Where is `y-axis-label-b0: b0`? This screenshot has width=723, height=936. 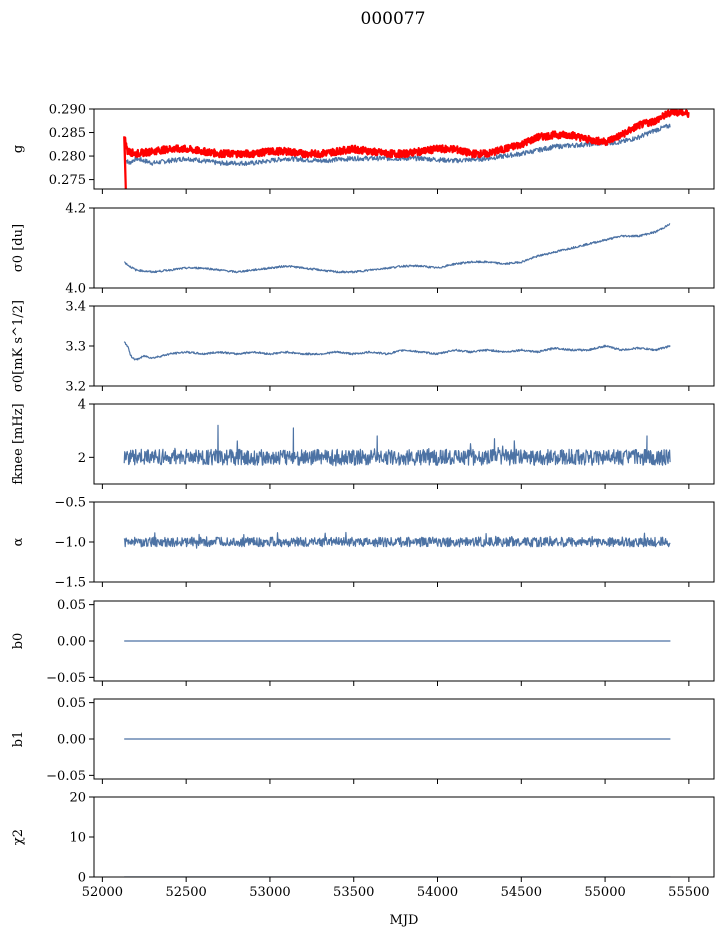
y-axis-label-b0: b0 is located at coordinates (18, 641).